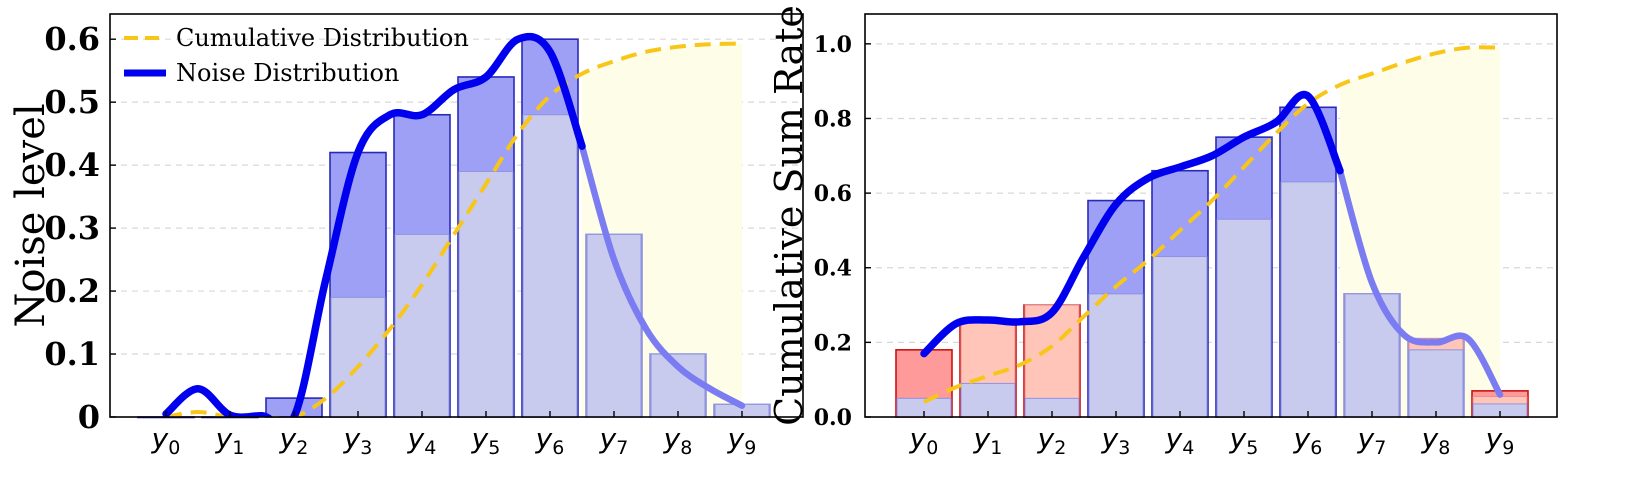 This screenshot has height=481, width=1646. What do you see at coordinates (833, 418) in the screenshot?
I see `y-tick-label: 0.0` at bounding box center [833, 418].